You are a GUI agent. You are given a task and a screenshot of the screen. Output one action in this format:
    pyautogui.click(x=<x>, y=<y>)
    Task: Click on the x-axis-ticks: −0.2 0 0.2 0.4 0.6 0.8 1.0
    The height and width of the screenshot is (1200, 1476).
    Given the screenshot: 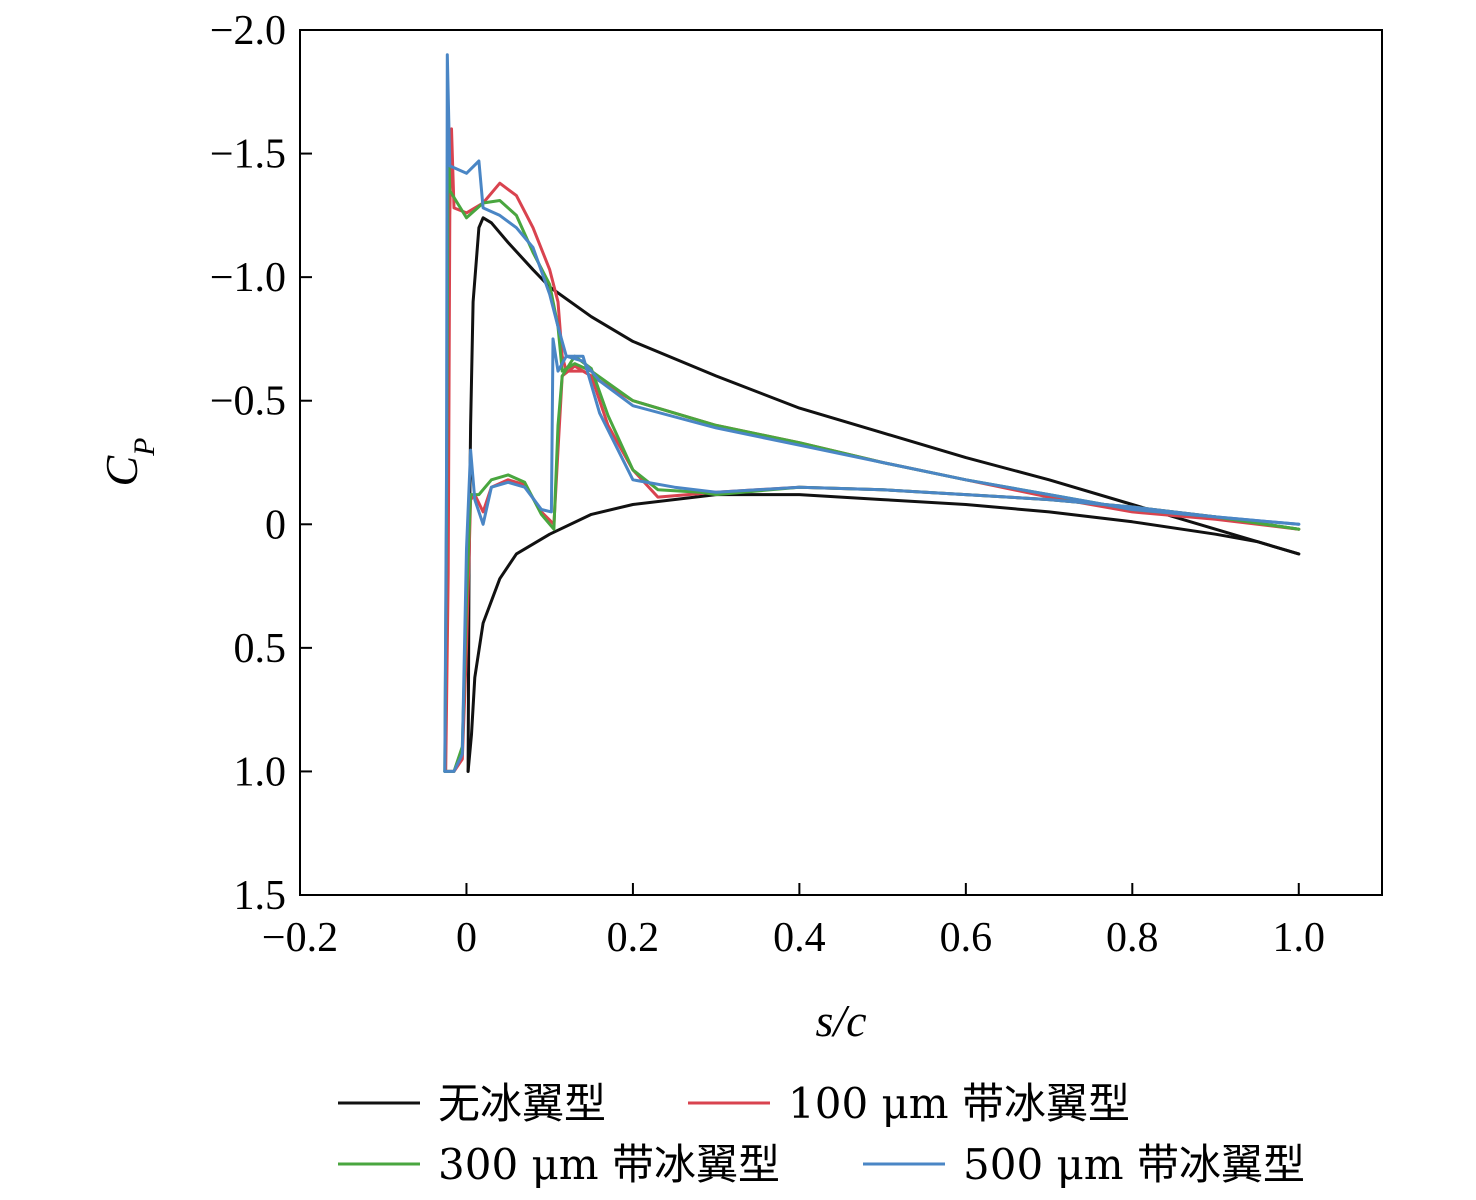 What is the action you would take?
    pyautogui.click(x=793, y=922)
    